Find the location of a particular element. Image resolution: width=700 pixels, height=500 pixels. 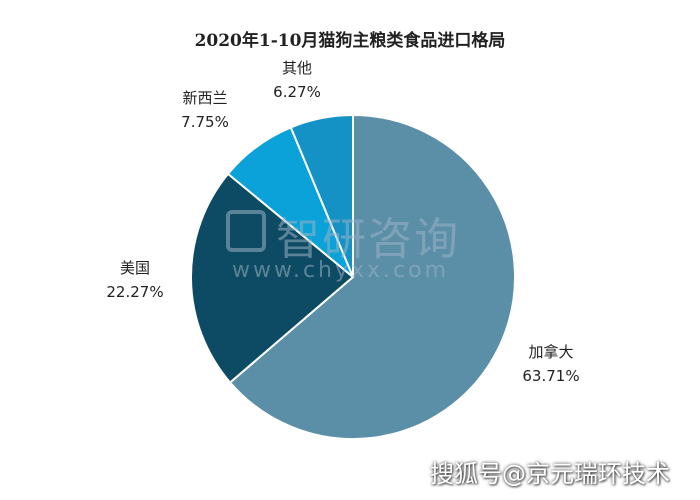

slice-value-newzealand: 7.75% is located at coordinates (205, 122).